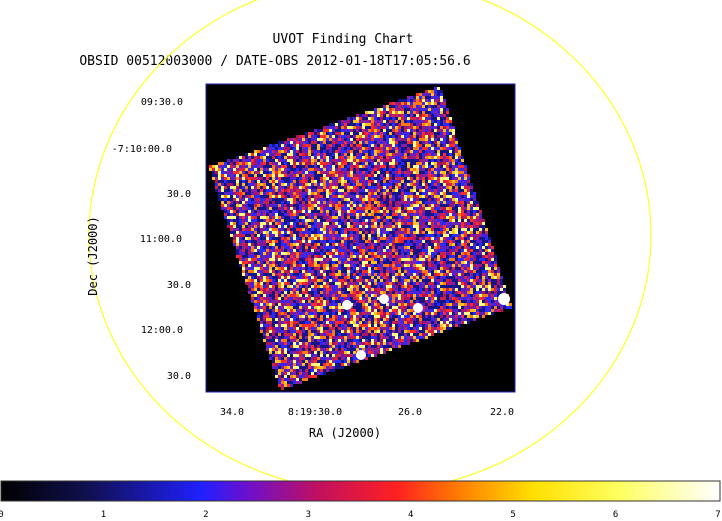 This screenshot has width=722, height=521. What do you see at coordinates (343, 39) in the screenshot?
I see `chart-title: UVOT Finding Chart` at bounding box center [343, 39].